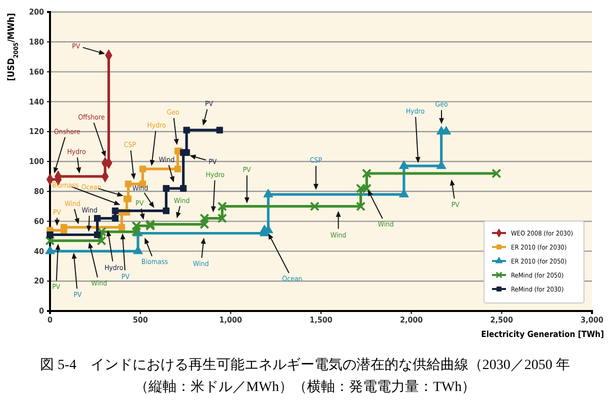 The image size is (610, 411). Describe the element at coordinates (592, 320) in the screenshot. I see `x-tick-label: 3,000` at that location.